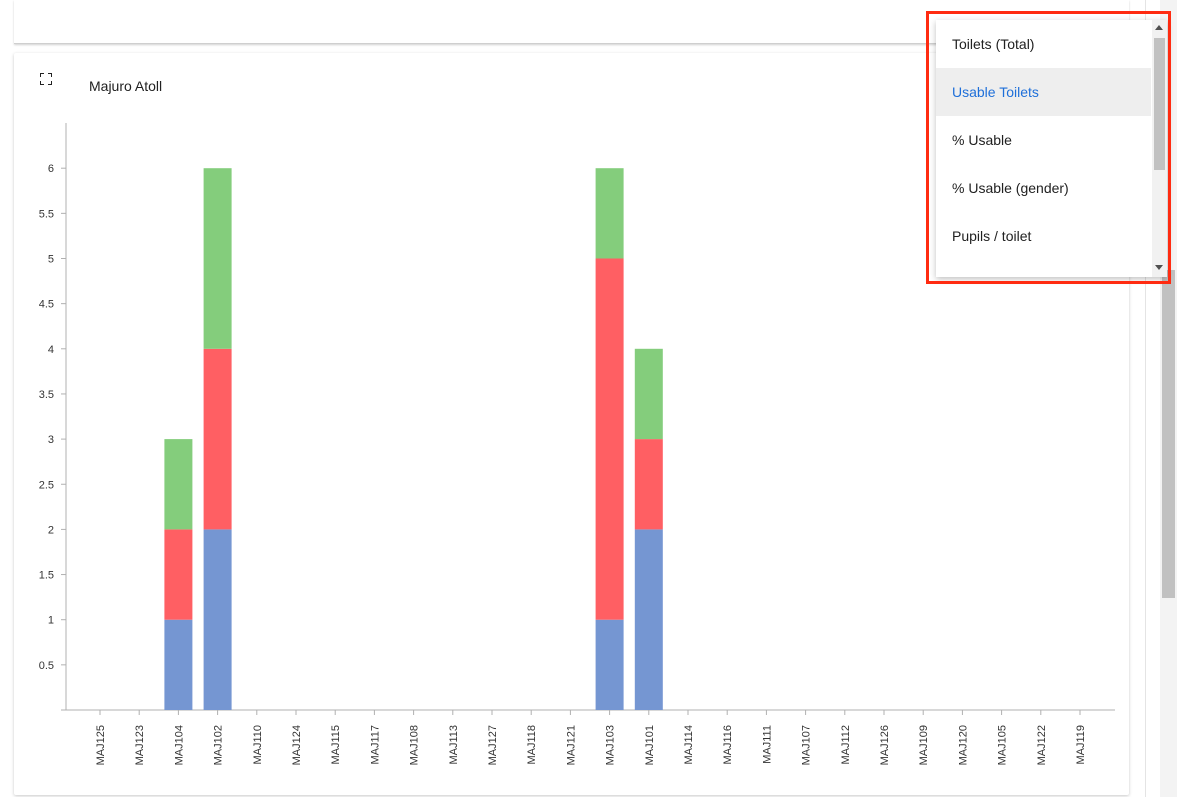 The width and height of the screenshot is (1177, 797). What do you see at coordinates (963, 745) in the screenshot?
I see `x-tick-label: MAJ120` at bounding box center [963, 745].